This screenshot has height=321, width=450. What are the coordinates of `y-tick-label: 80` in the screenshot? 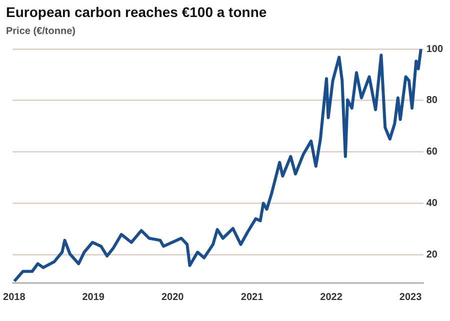 It's located at (432, 100).